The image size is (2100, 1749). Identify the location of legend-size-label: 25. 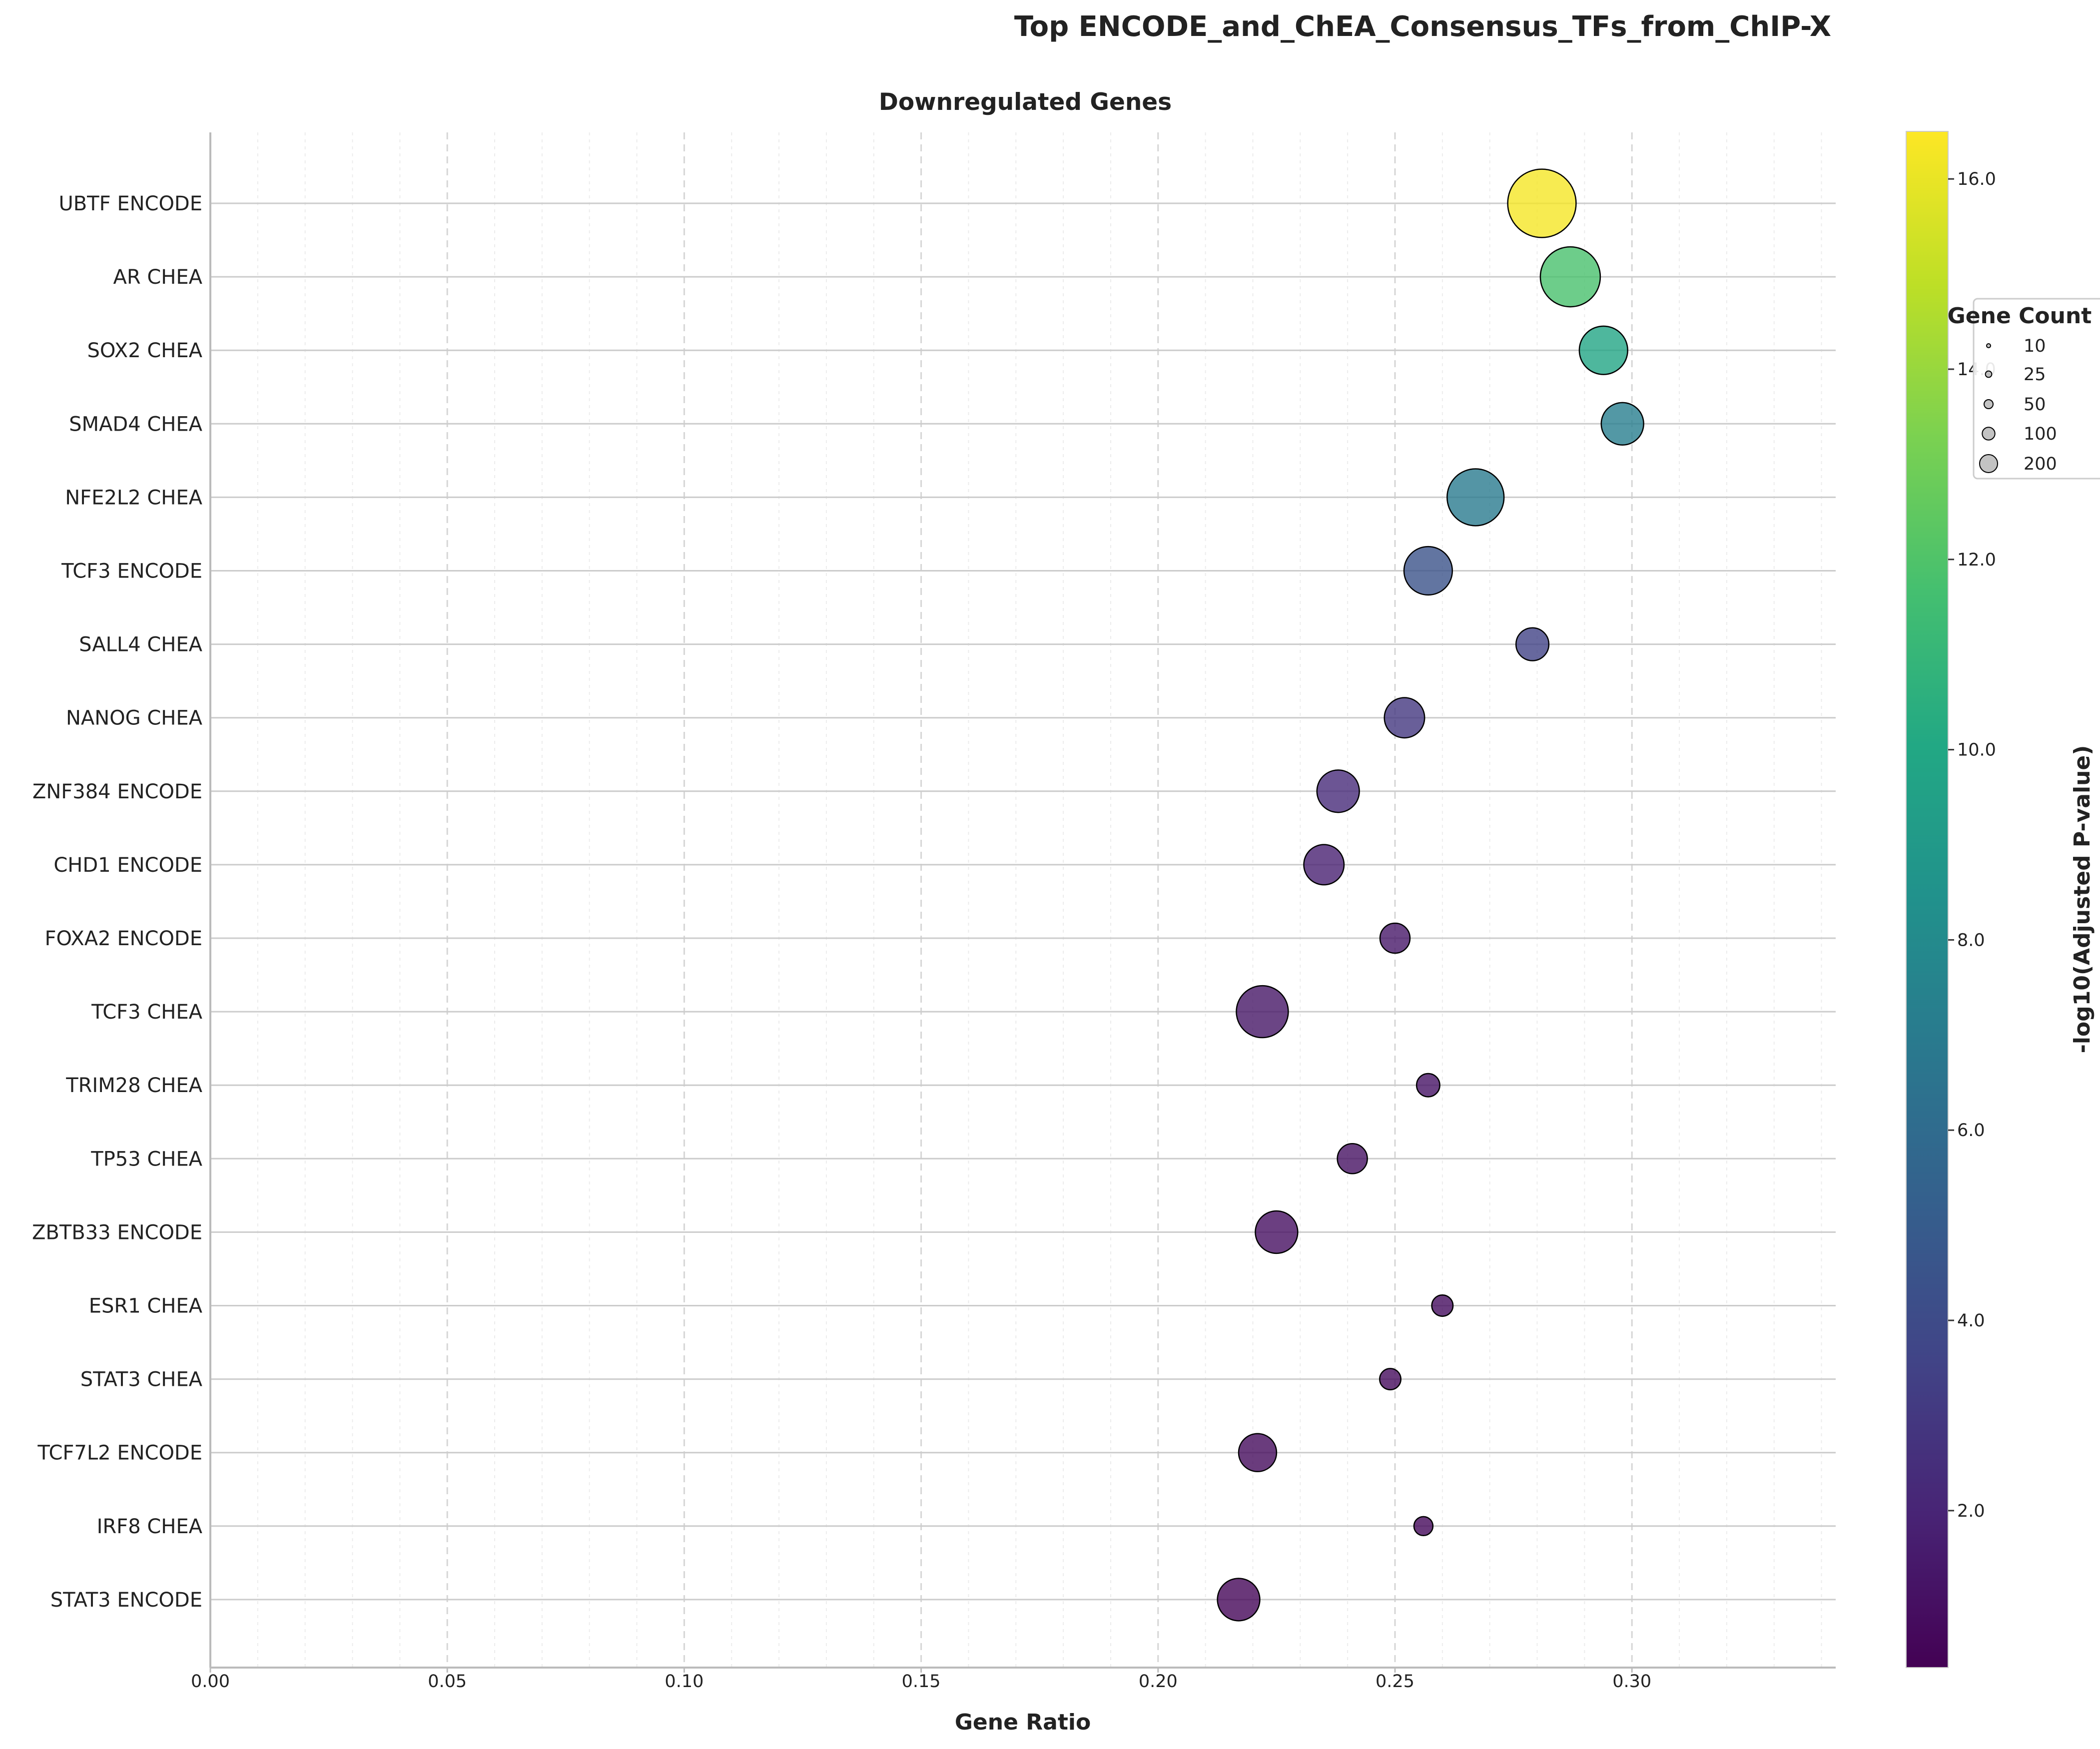
(2035, 375).